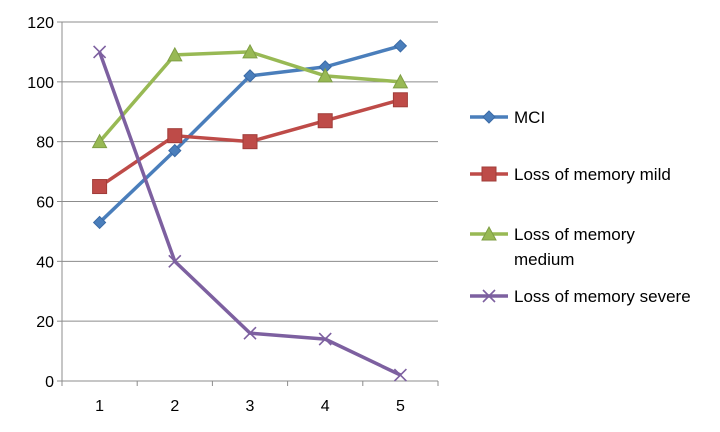 The width and height of the screenshot is (720, 432). Describe the element at coordinates (40, 83) in the screenshot. I see `y-tick-label: 100` at that location.